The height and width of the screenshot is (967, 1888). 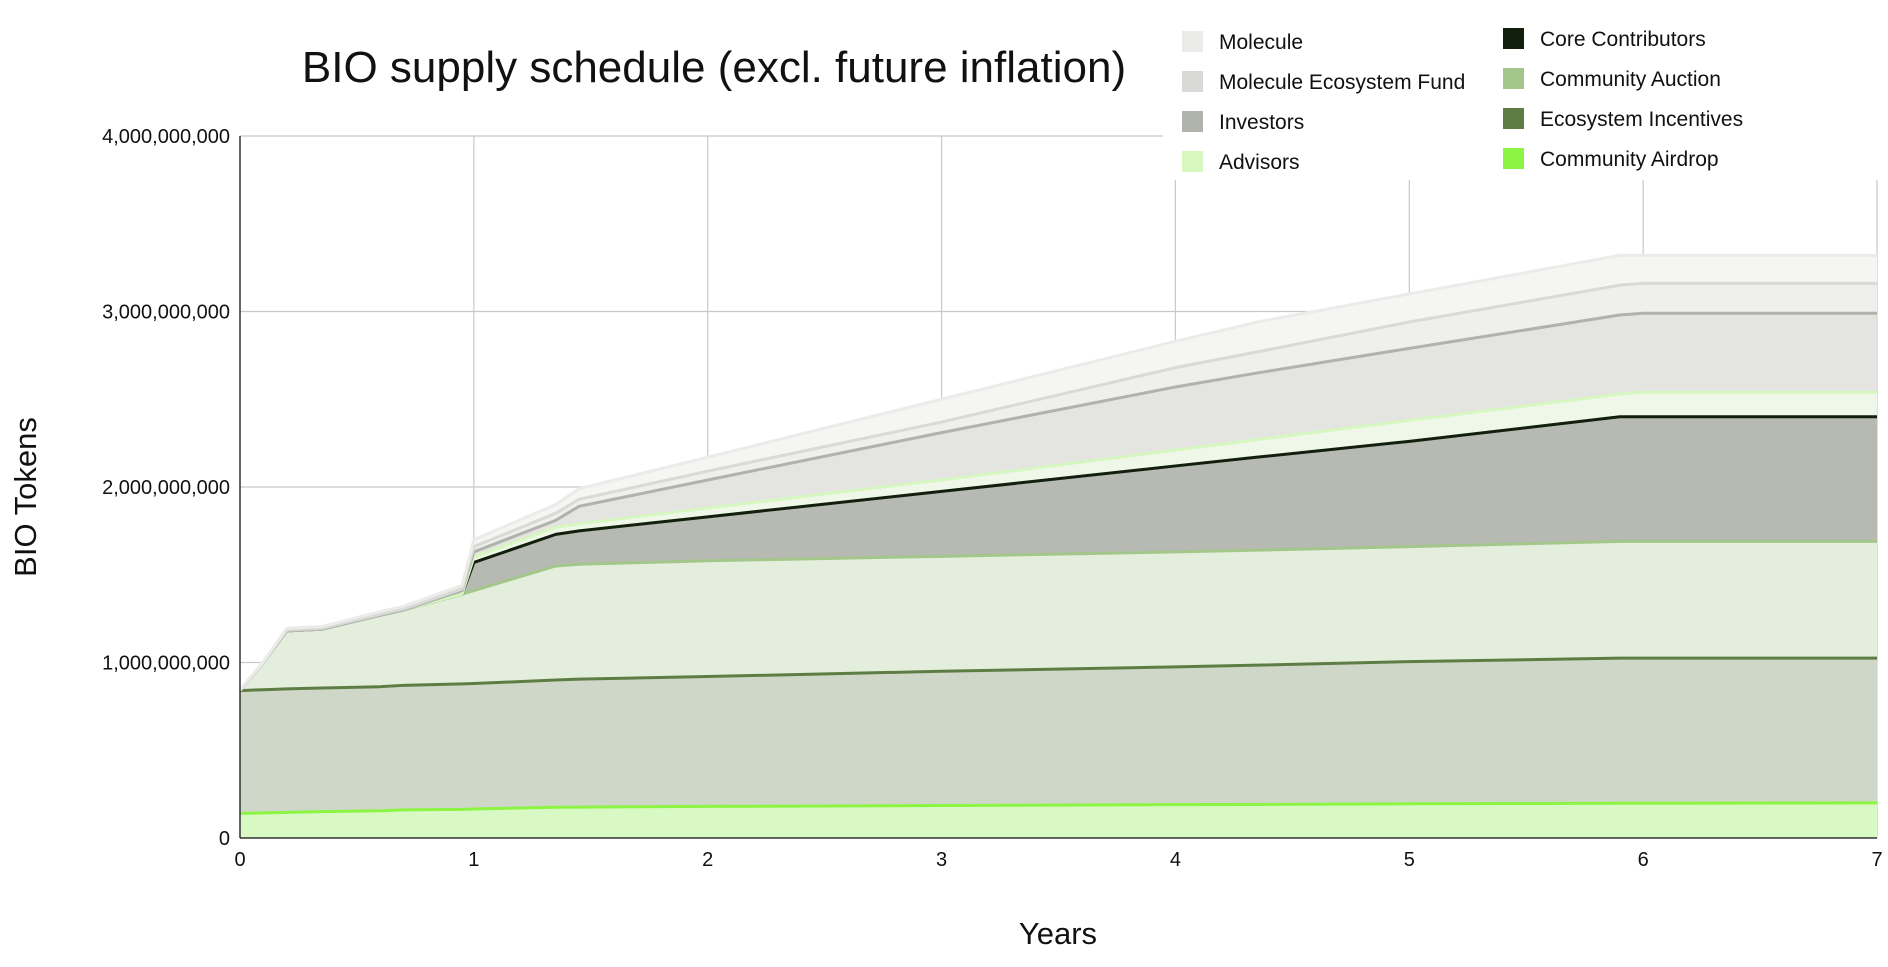 What do you see at coordinates (473, 860) in the screenshot?
I see `x-tick-label: 1` at bounding box center [473, 860].